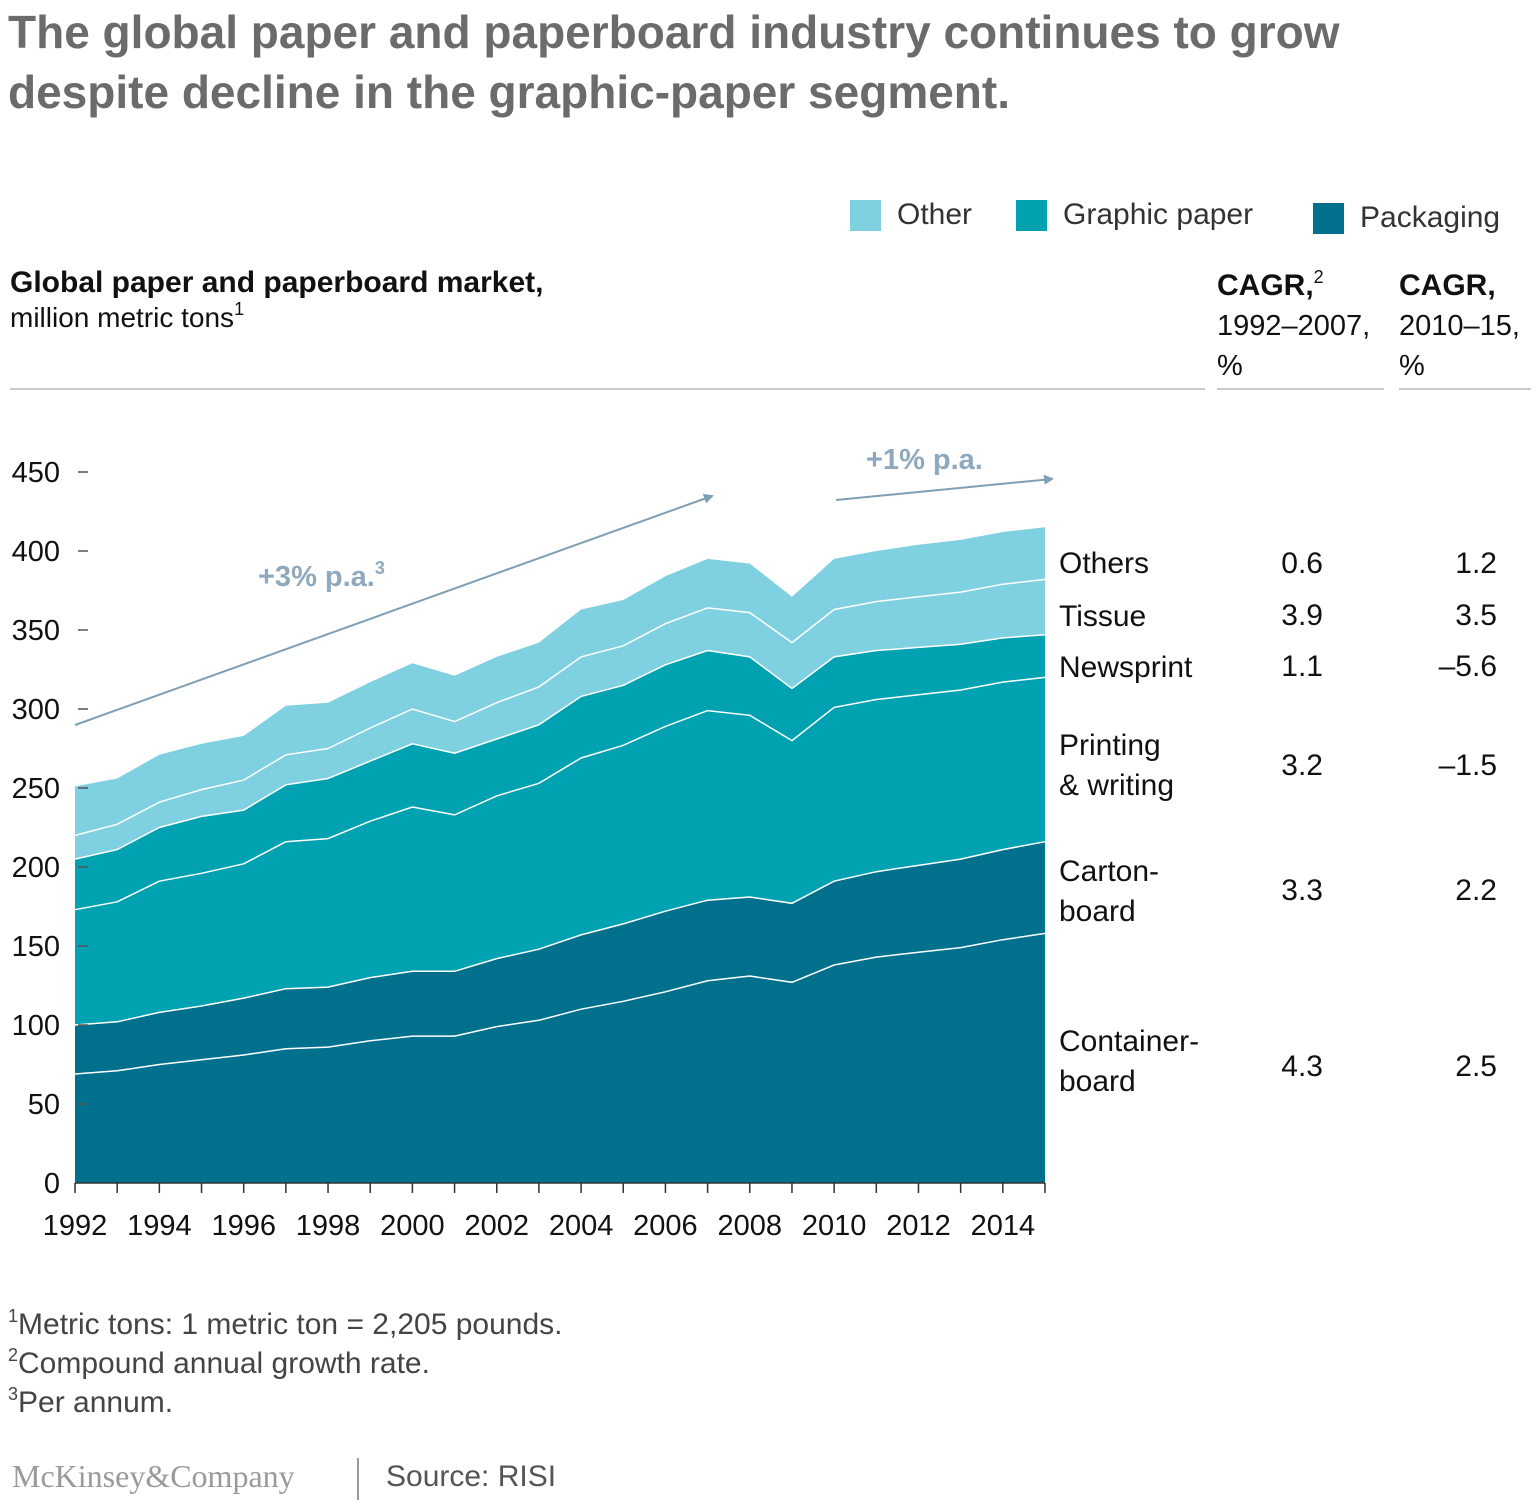  What do you see at coordinates (1302, 1066) in the screenshot?
I see `cagr1-containerboard: 4.3` at bounding box center [1302, 1066].